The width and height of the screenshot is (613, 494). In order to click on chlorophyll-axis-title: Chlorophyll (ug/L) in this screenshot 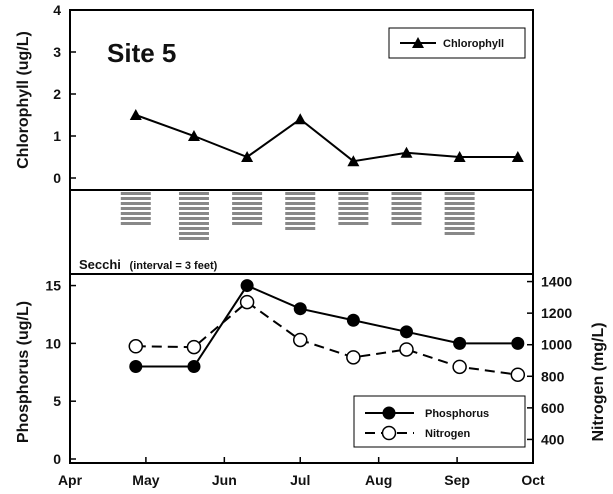, I will do `click(23, 100)`.